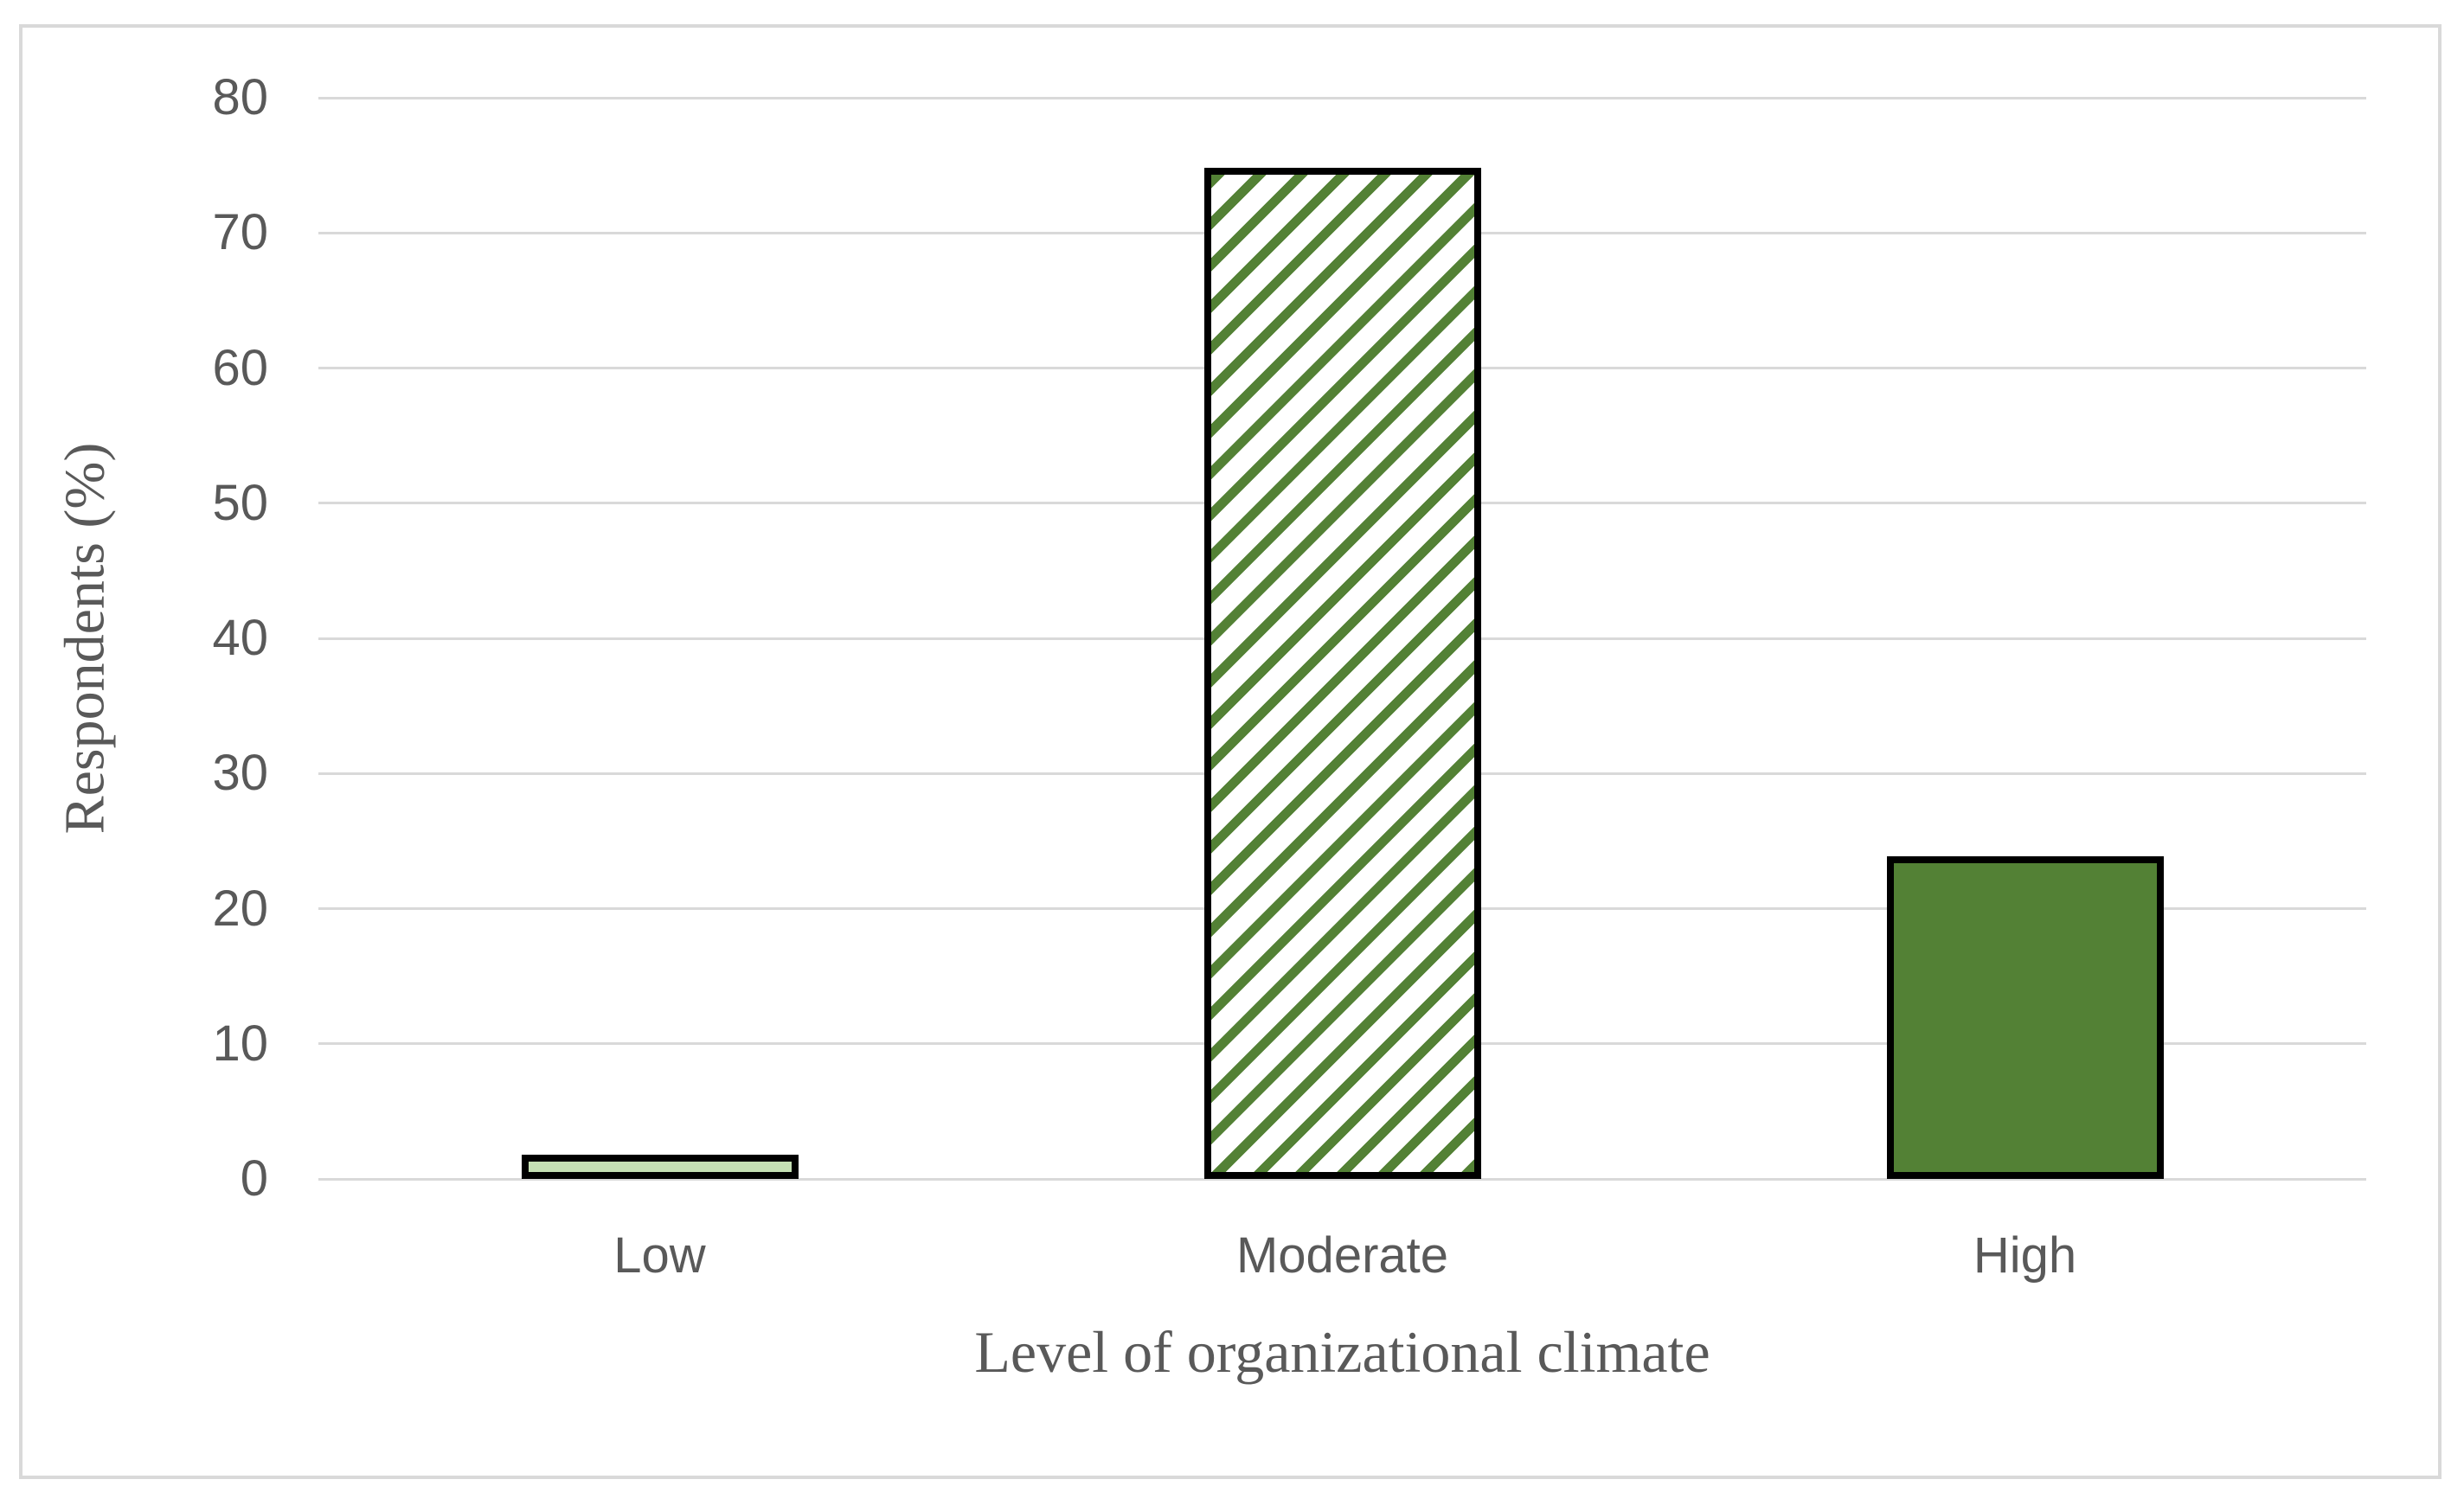  What do you see at coordinates (660, 1166) in the screenshot?
I see `bar-low` at bounding box center [660, 1166].